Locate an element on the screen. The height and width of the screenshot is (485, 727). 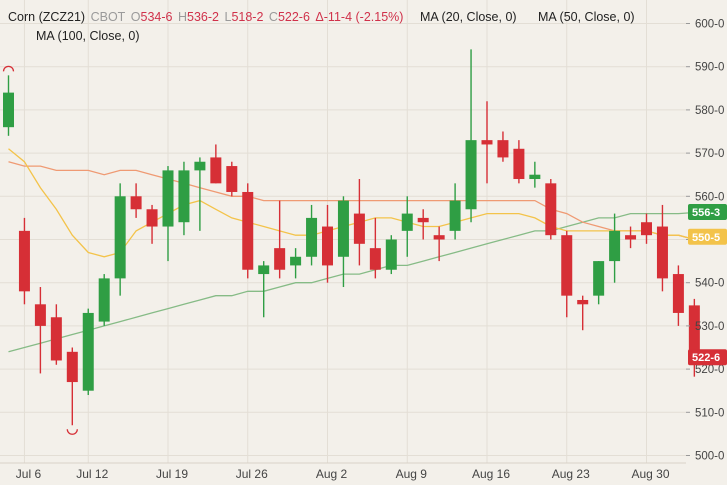
x-tick-label: Jul 12 is located at coordinates (92, 474).